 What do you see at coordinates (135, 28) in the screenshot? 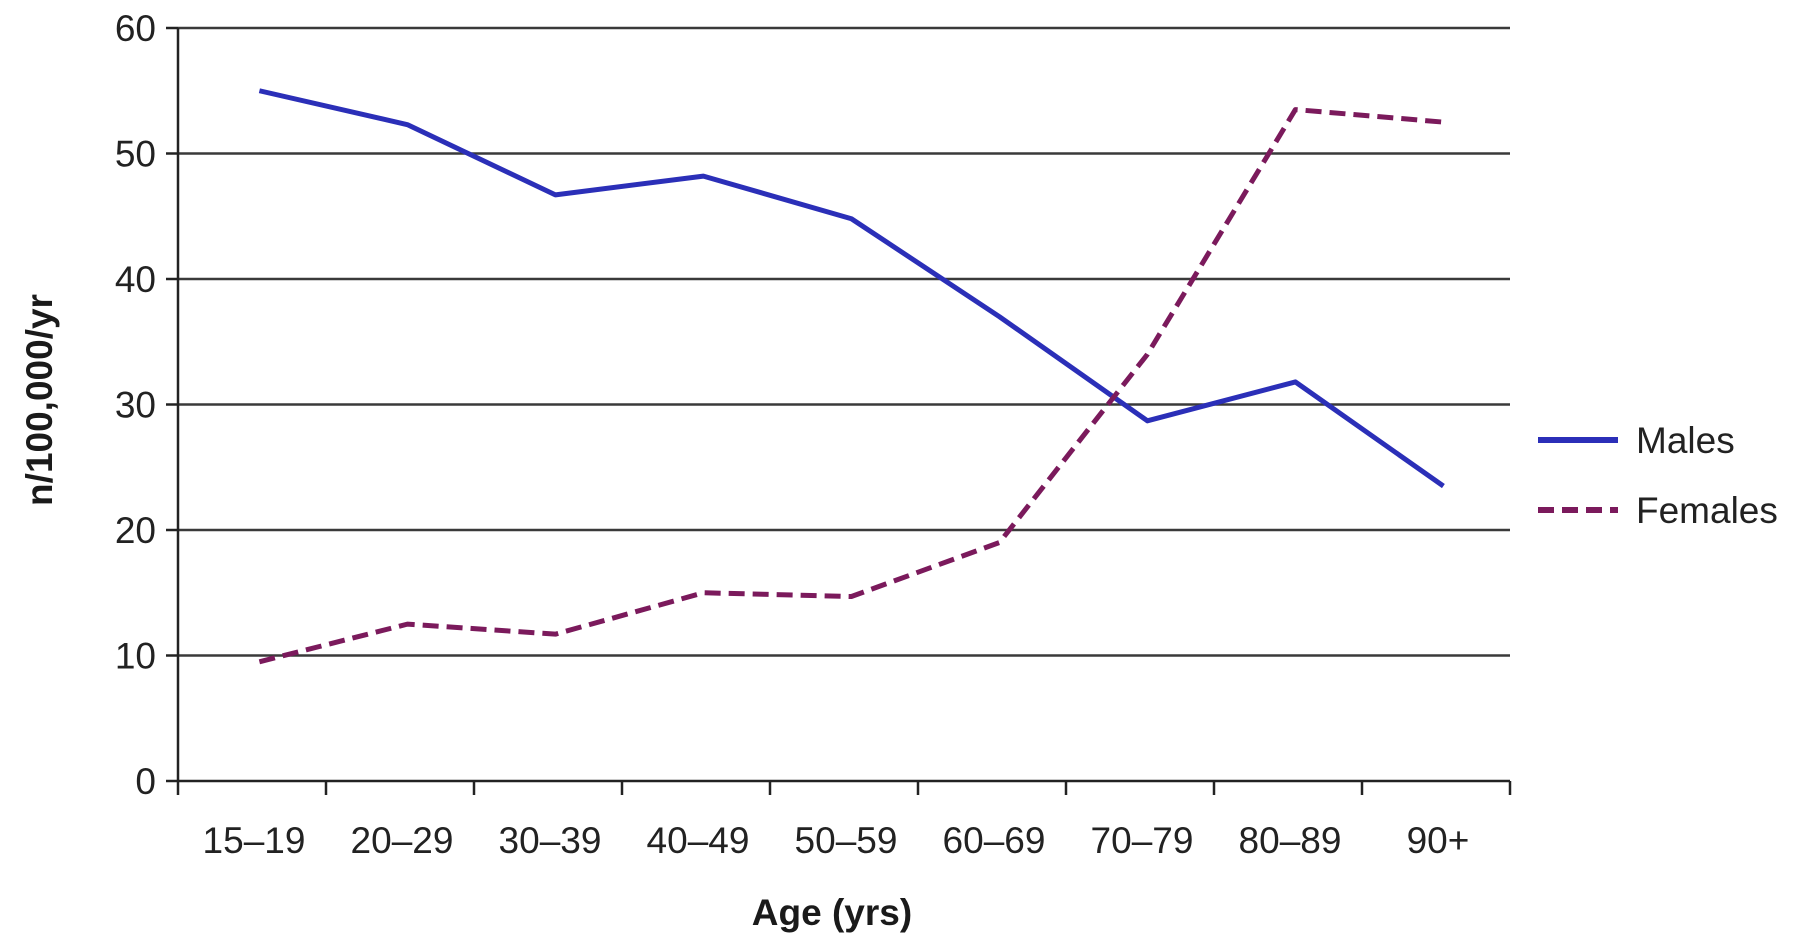
I see `y-tick-label: 60` at bounding box center [135, 28].